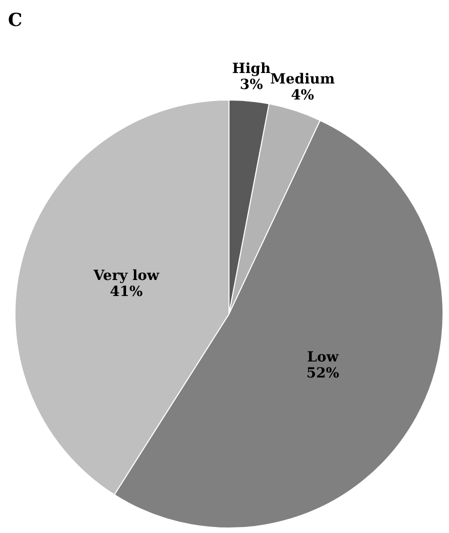  Describe the element at coordinates (323, 374) in the screenshot. I see `data-label: 52%` at that location.